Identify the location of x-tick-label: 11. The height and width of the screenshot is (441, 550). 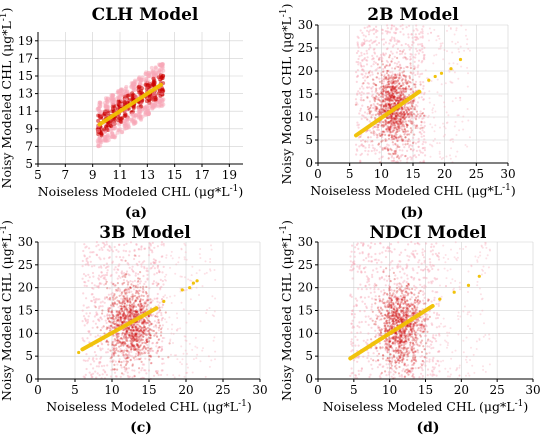
(119, 175).